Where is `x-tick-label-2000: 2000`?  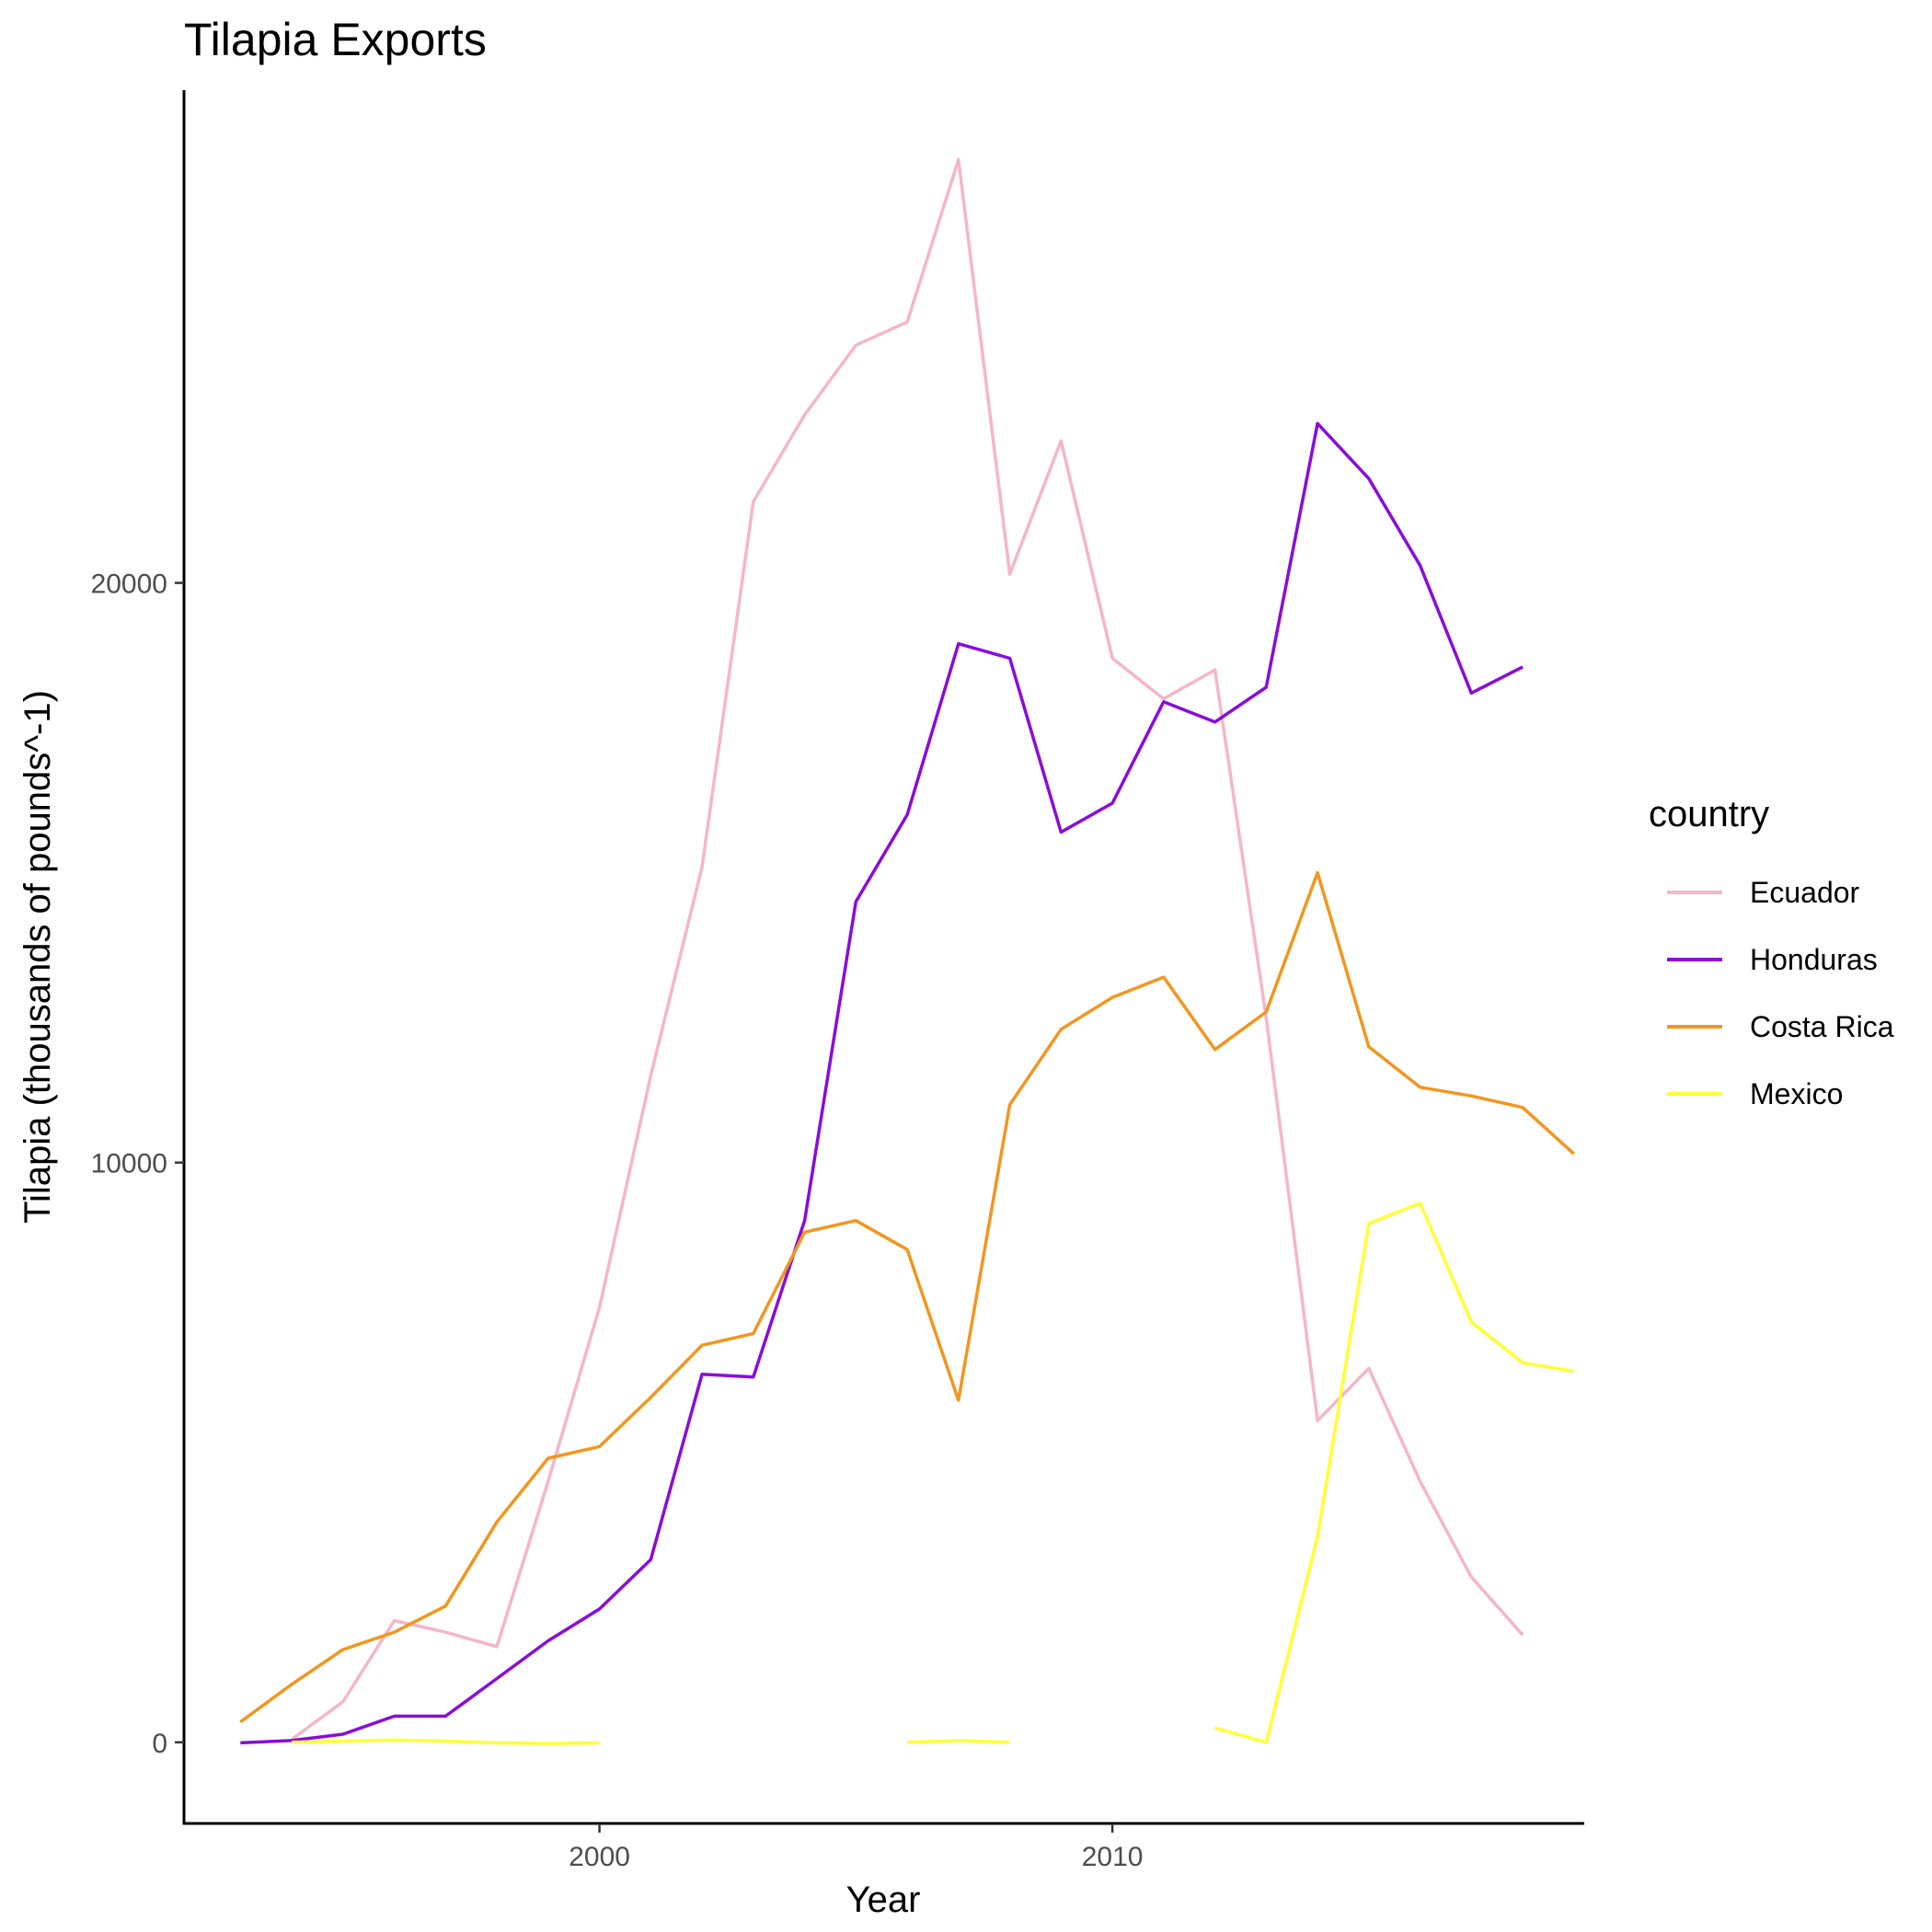 x-tick-label-2000: 2000 is located at coordinates (599, 1857).